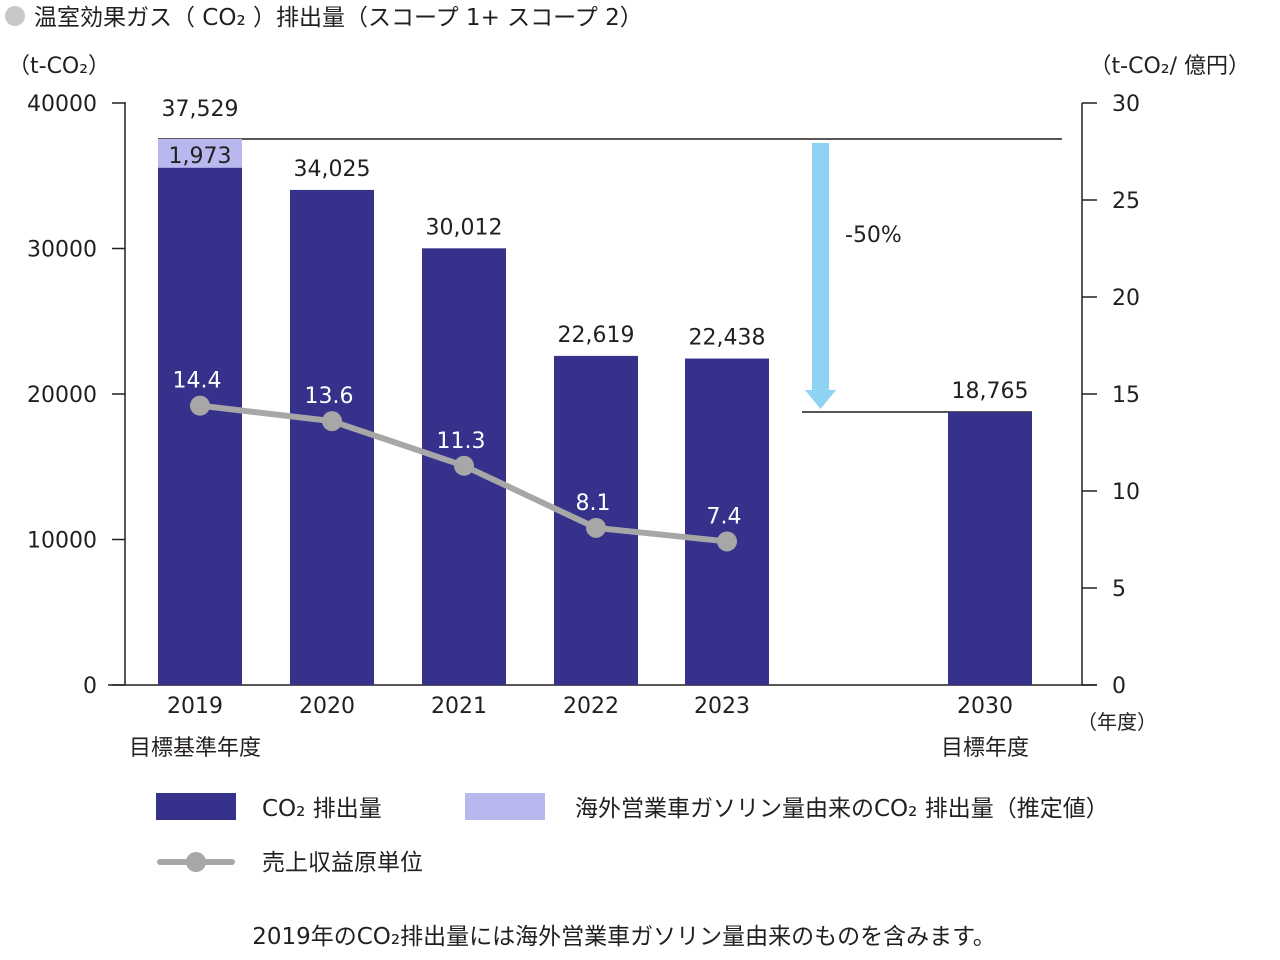  I want to click on intensity-line-layer: 14.4 13.6 11.3 8.1 7.4, so click(457, 460).